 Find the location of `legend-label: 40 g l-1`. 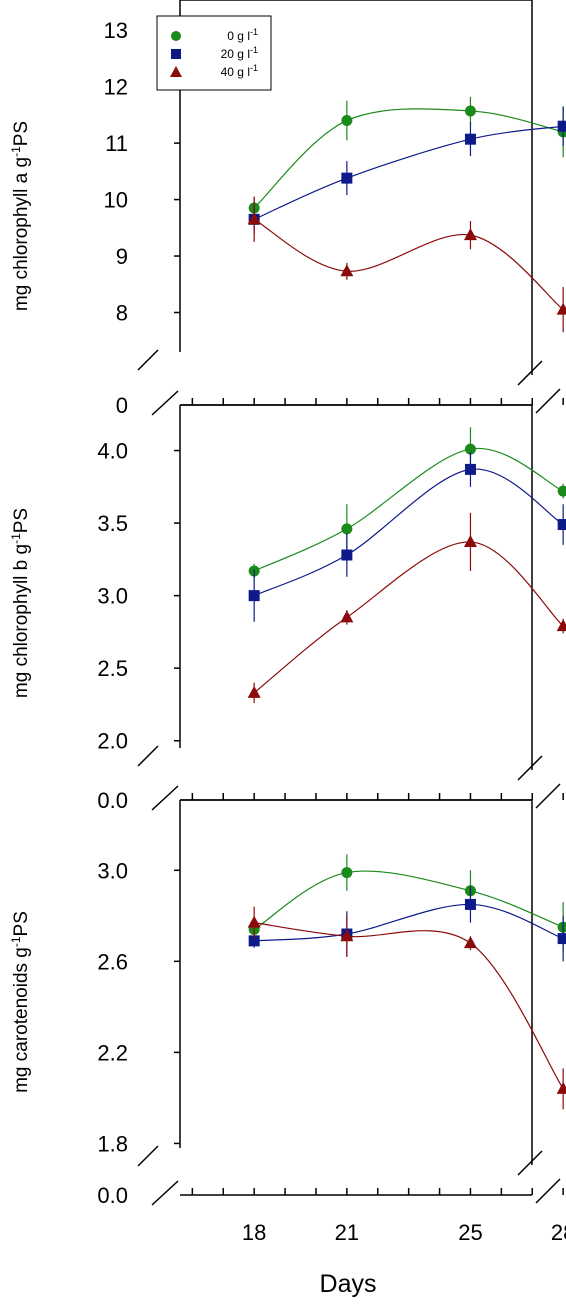

legend-label: 40 g l-1 is located at coordinates (239, 71).